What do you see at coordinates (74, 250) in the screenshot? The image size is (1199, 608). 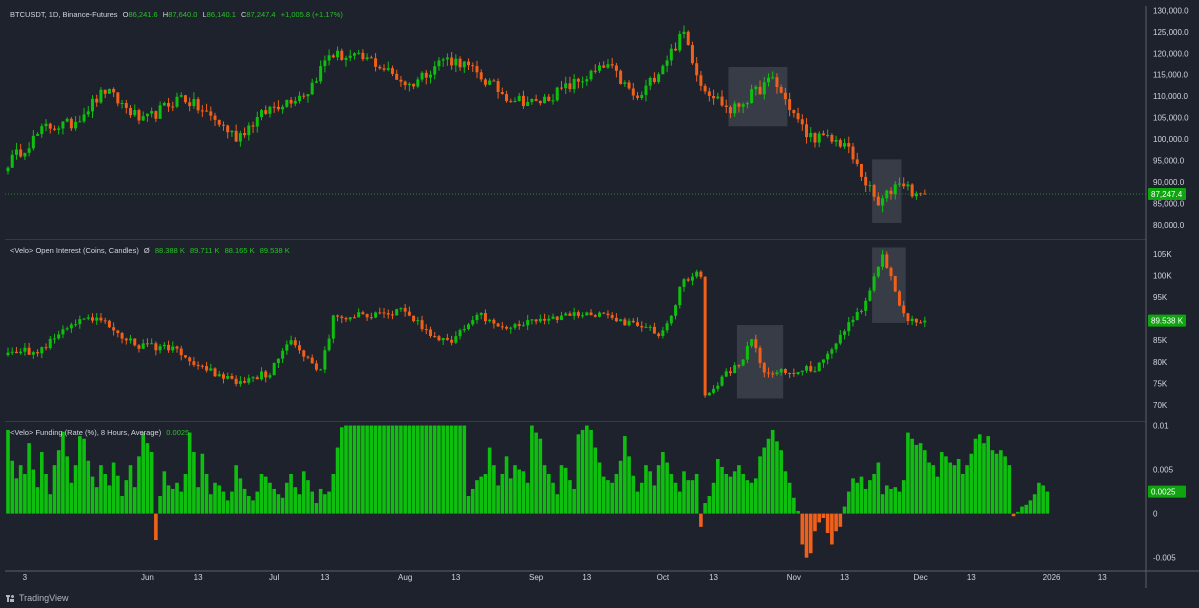 I see `oi-title: <Velo> Open Interest (Coins, Candles)` at bounding box center [74, 250].